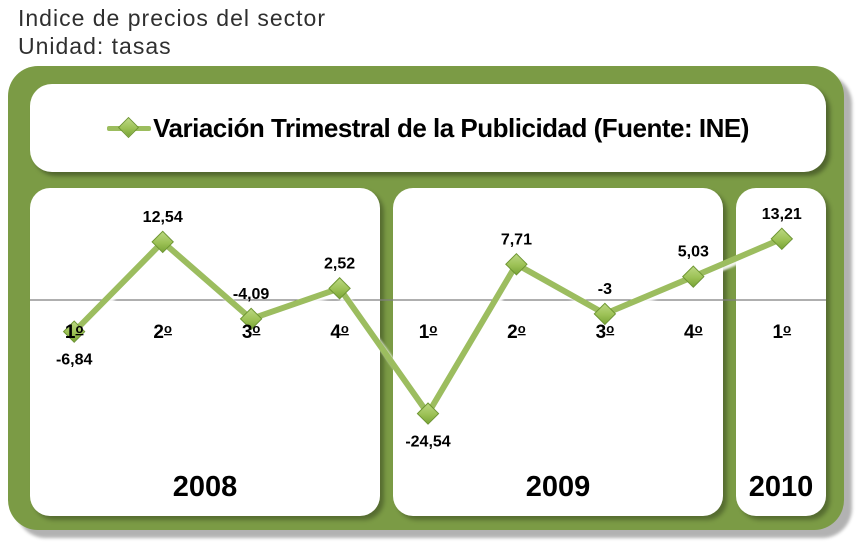  I want to click on page-title-line1: Indice de precios del sector, so click(172, 18).